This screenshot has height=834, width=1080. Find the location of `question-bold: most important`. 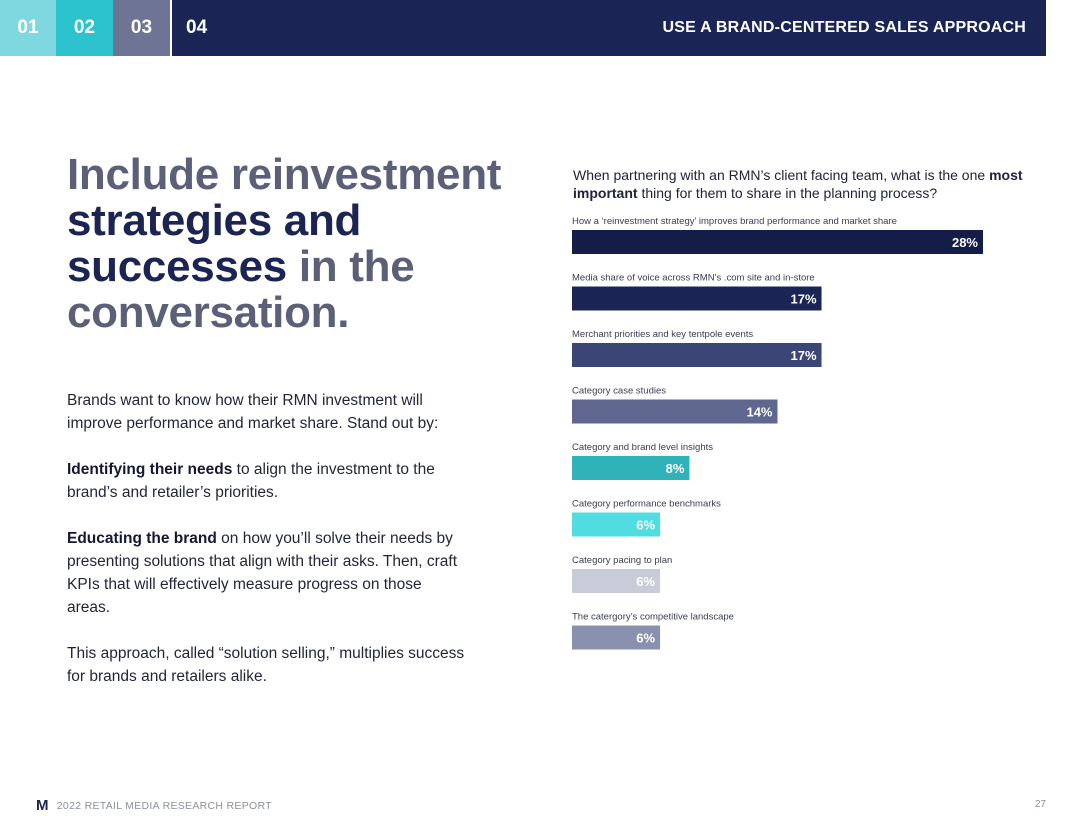

question-bold: most important is located at coordinates (798, 184).